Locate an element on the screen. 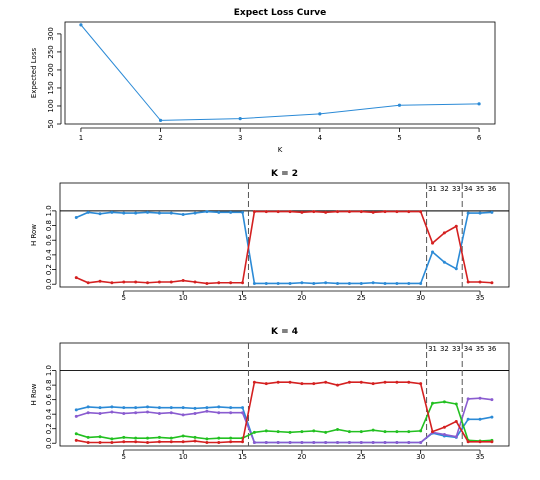 This screenshot has height=480, width=540. y-tick-label: 150 is located at coordinates (51, 87).